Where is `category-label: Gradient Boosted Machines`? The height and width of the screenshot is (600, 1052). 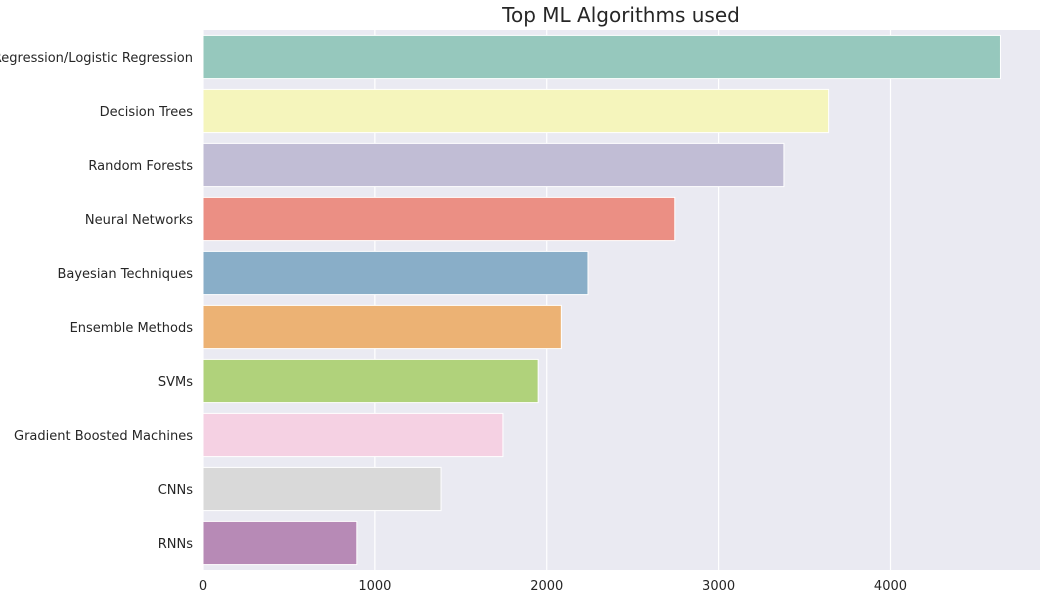 category-label: Gradient Boosted Machines is located at coordinates (103, 436).